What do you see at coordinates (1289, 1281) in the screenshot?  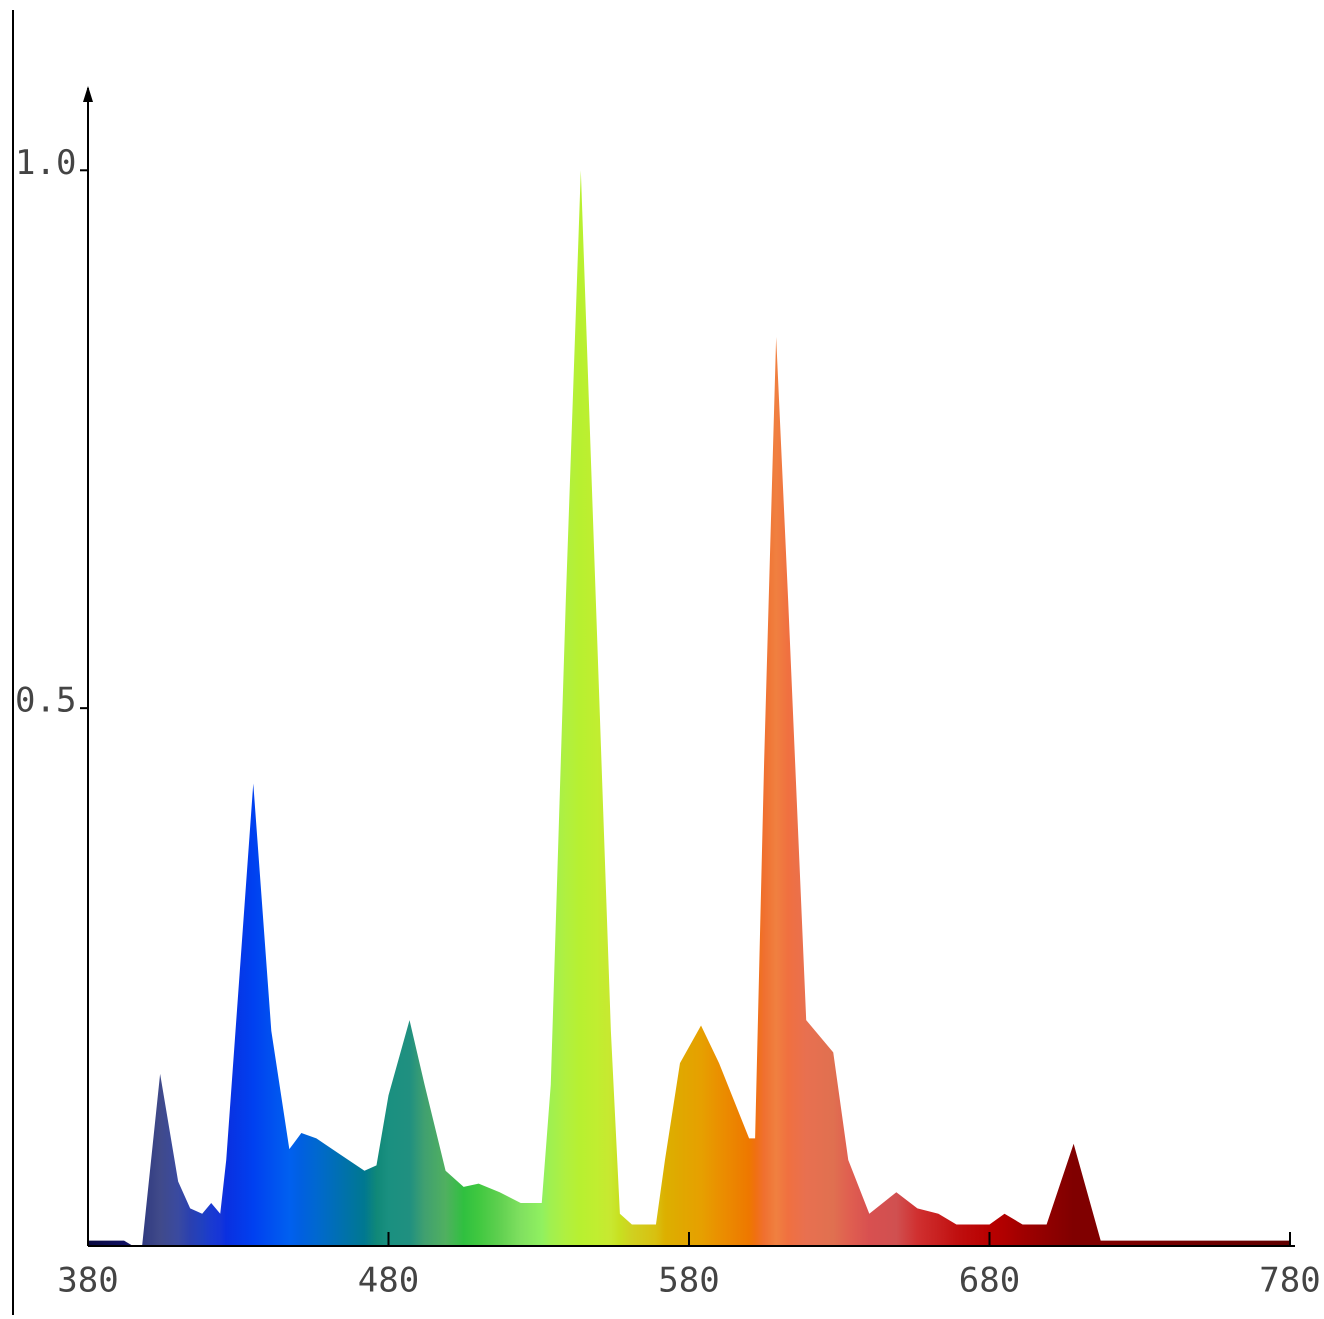 I see `x-tick-label: 780` at bounding box center [1289, 1281].